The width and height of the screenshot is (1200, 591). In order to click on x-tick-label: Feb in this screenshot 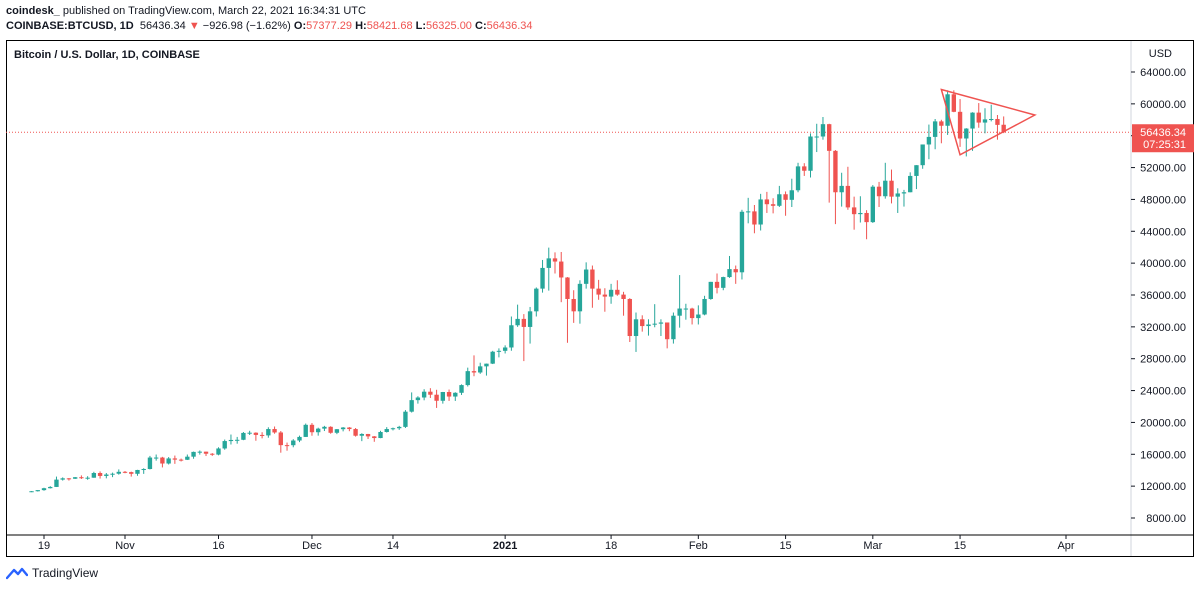, I will do `click(698, 546)`.